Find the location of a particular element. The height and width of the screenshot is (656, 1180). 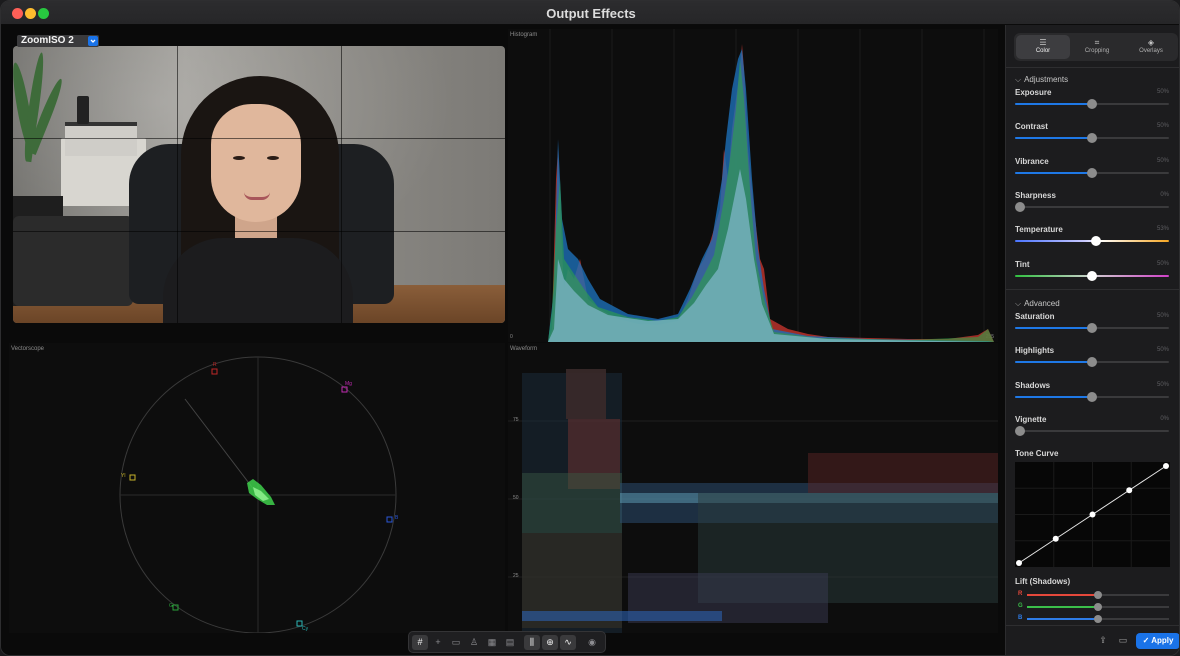

display-icon: ▦ is located at coordinates (492, 642).